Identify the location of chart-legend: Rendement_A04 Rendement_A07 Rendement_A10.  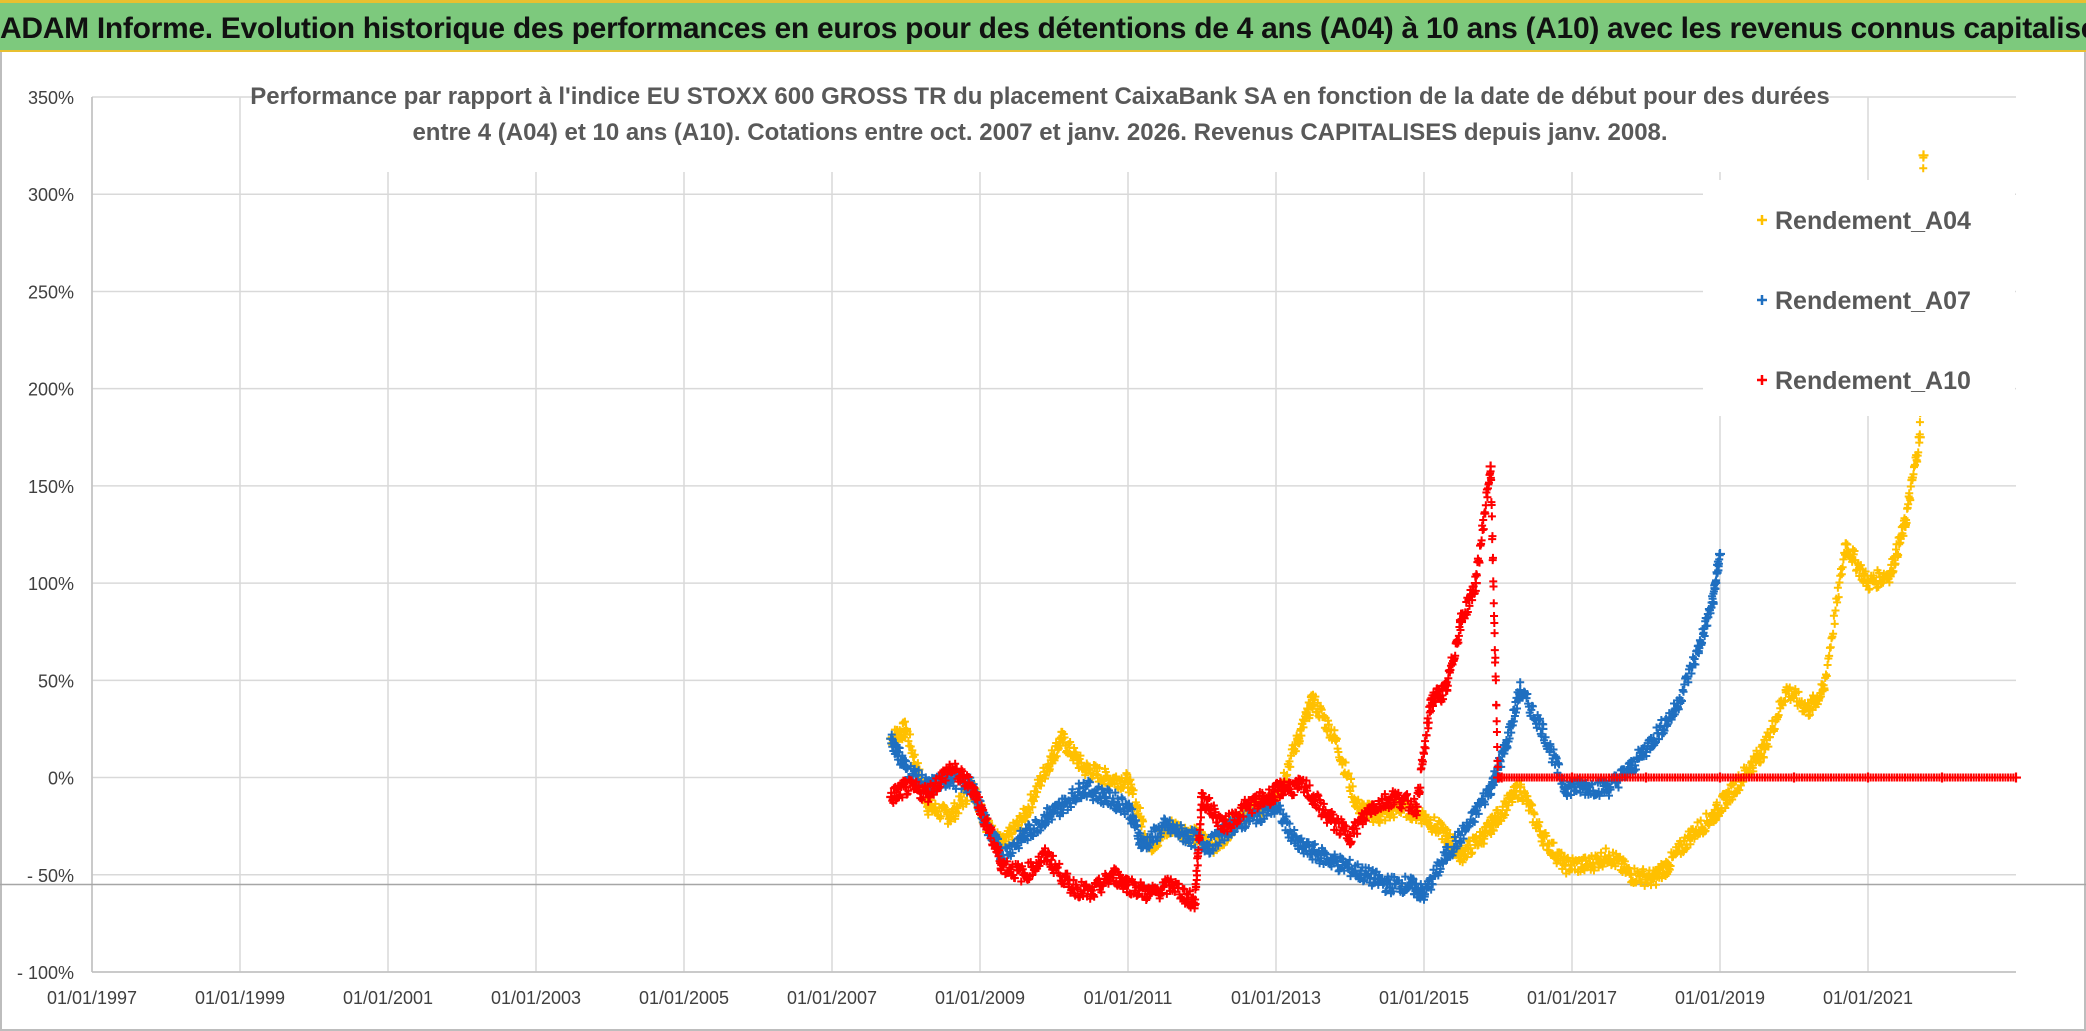
(1859, 298).